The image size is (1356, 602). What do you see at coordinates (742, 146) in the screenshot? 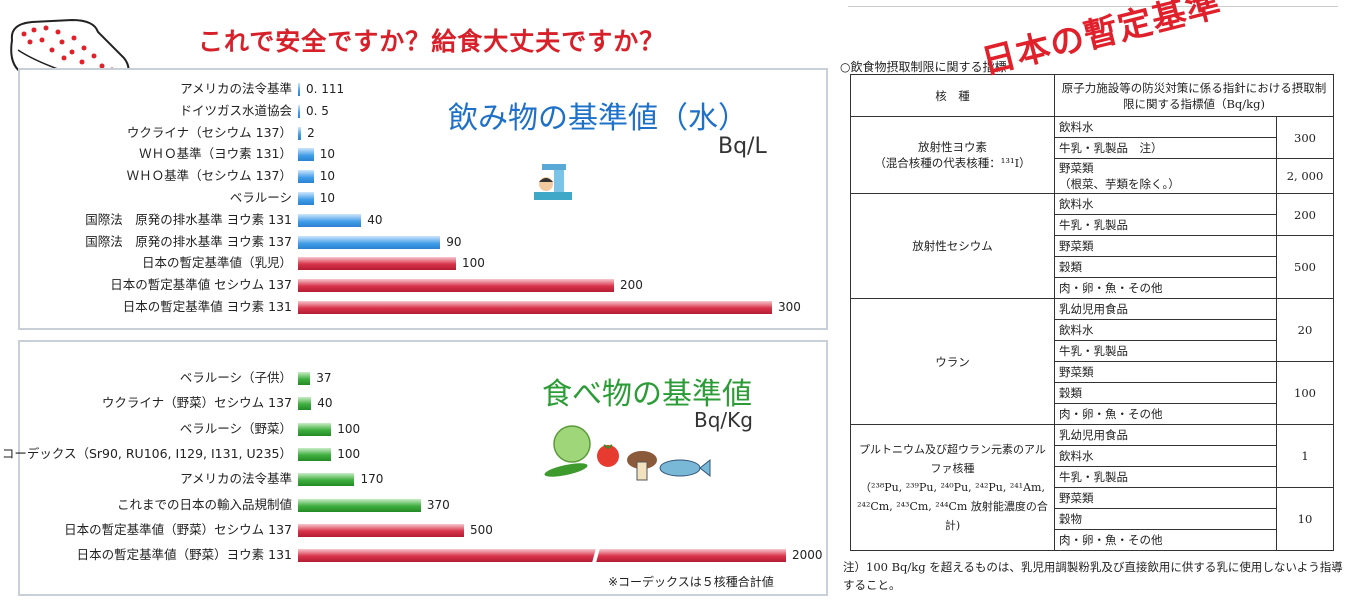
I see `water-chart-unit: Bq/L` at bounding box center [742, 146].